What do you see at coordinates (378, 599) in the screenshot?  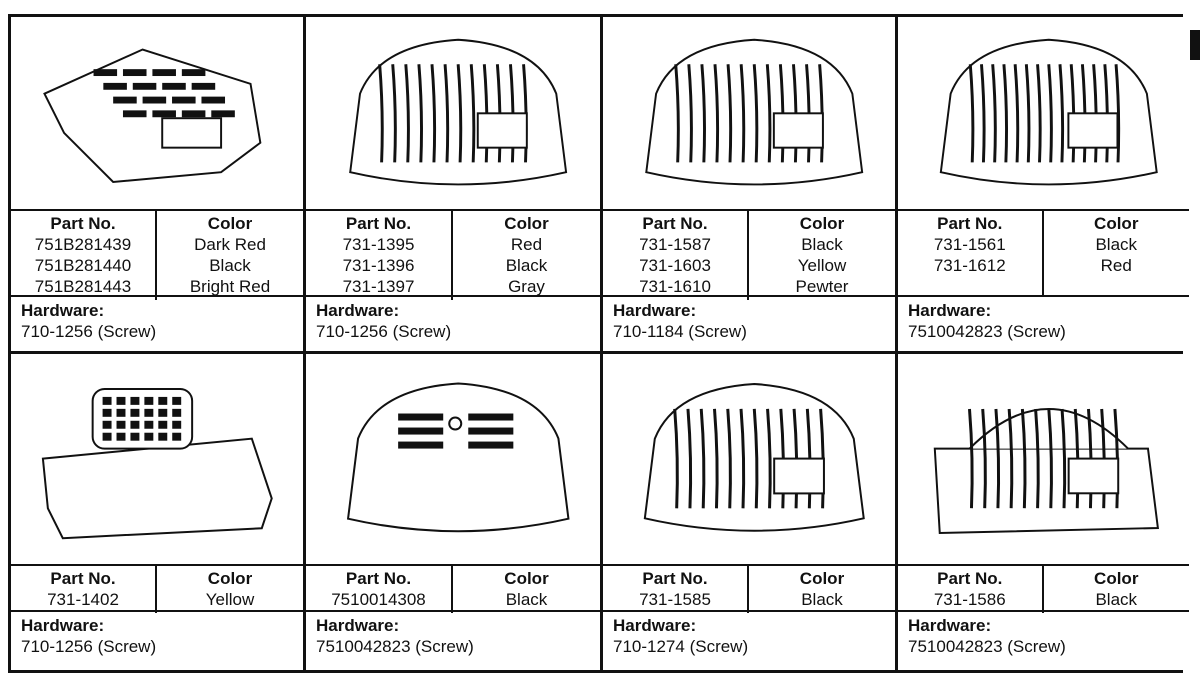 I see `part-number: 7510014308` at bounding box center [378, 599].